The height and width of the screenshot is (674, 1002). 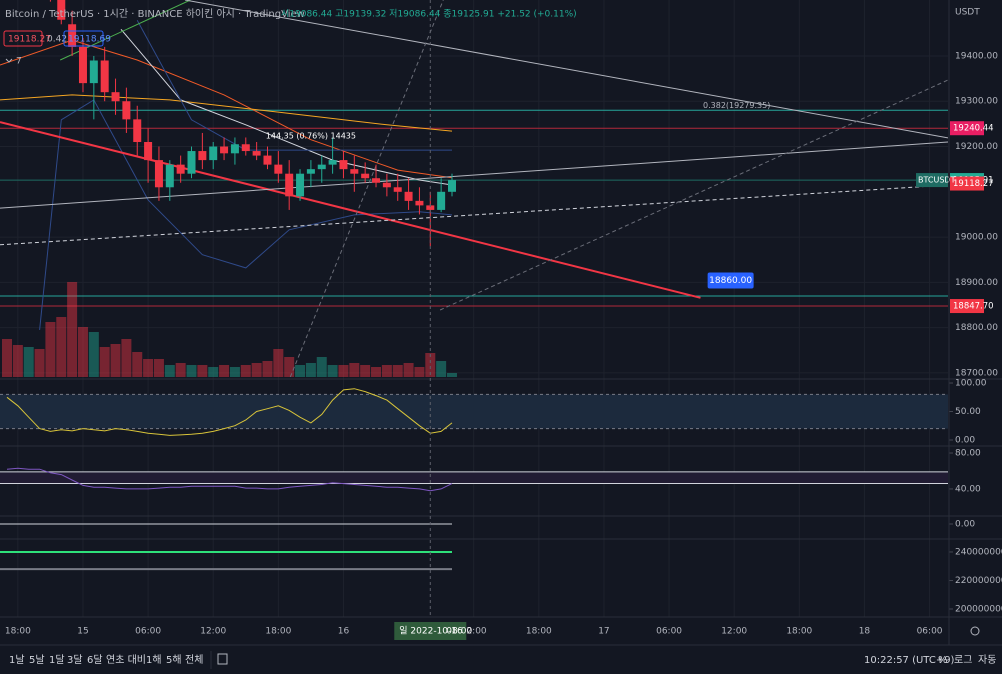 What do you see at coordinates (174, 659) in the screenshot?
I see `range-button: 5해` at bounding box center [174, 659].